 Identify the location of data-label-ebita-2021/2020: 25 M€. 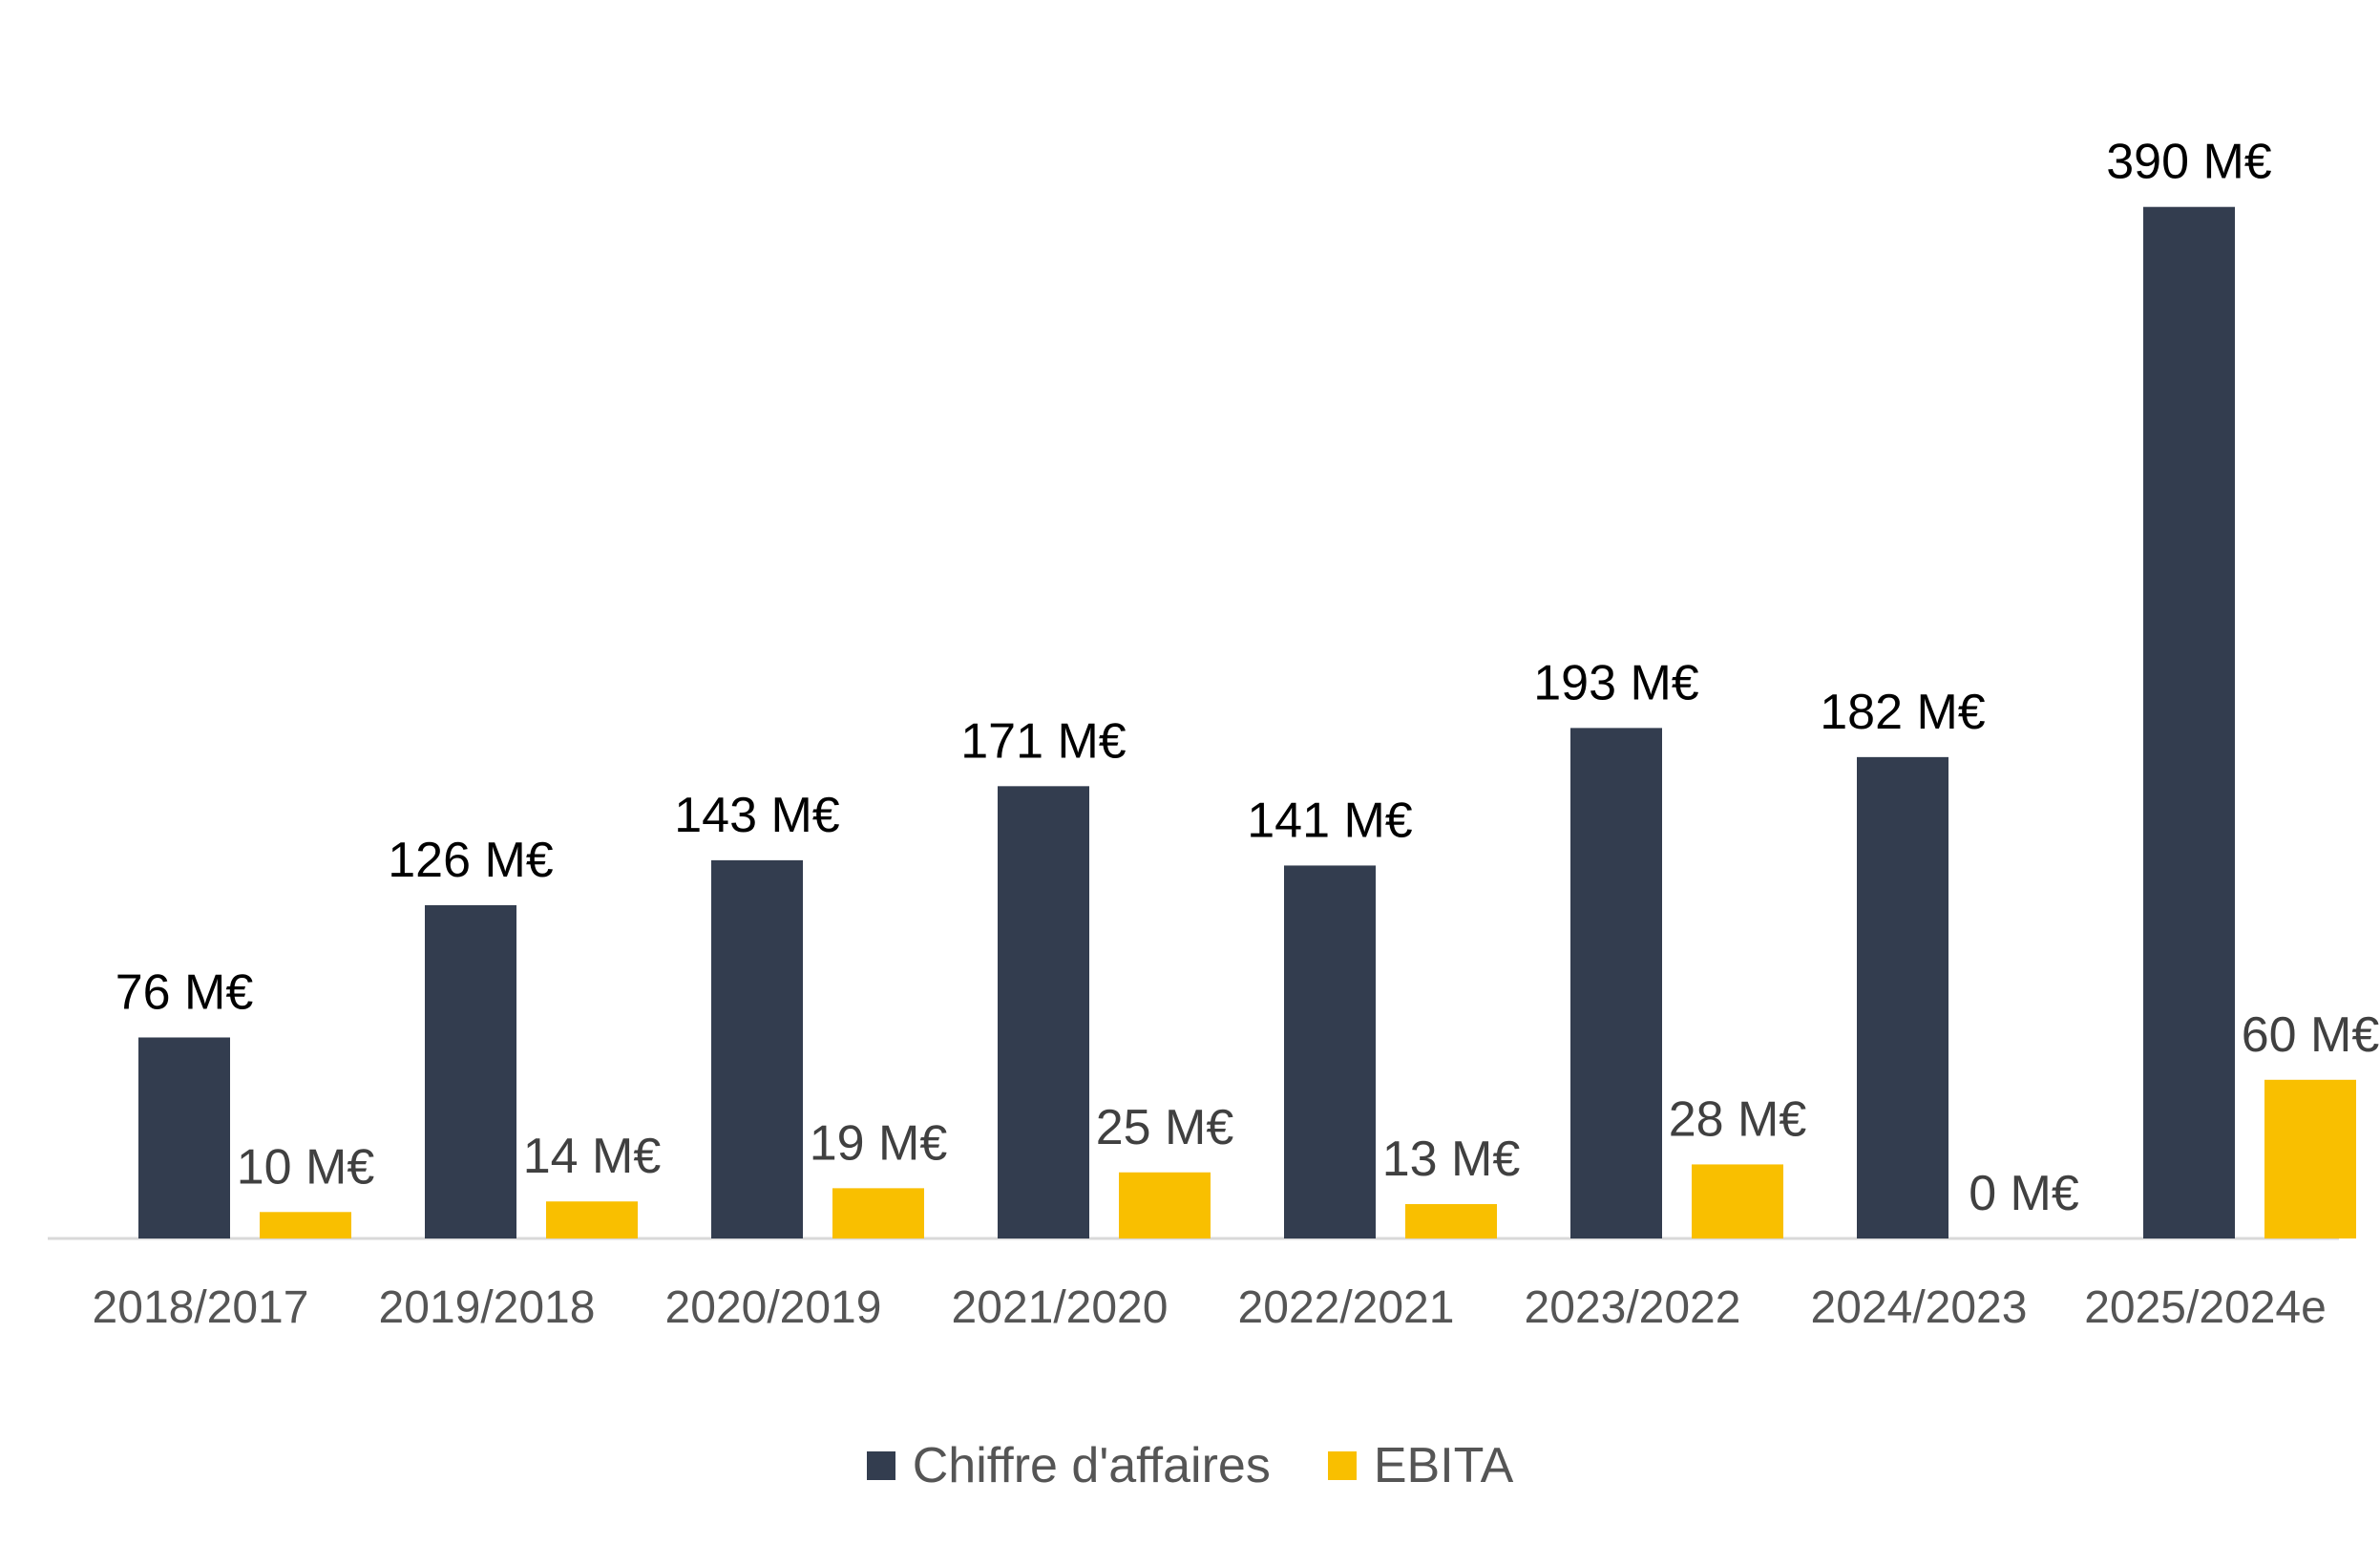
(1165, 1127).